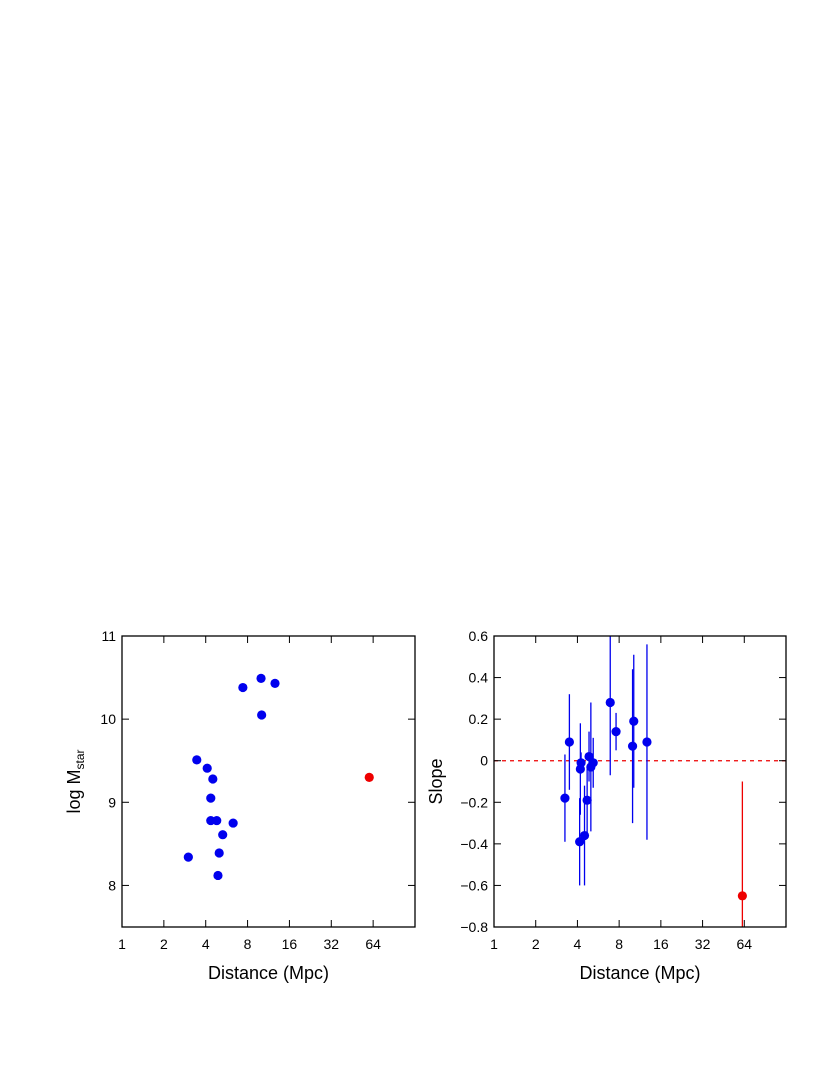  I want to click on y-axis-label-main: log M, so click(74, 792).